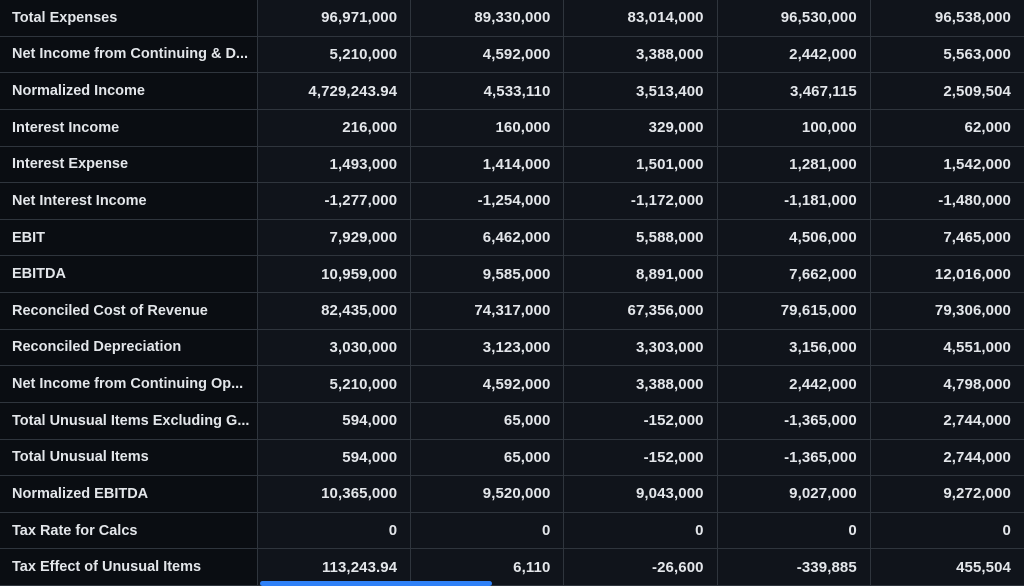 The width and height of the screenshot is (1024, 586). I want to click on row-value: 4,533,110, so click(488, 91).